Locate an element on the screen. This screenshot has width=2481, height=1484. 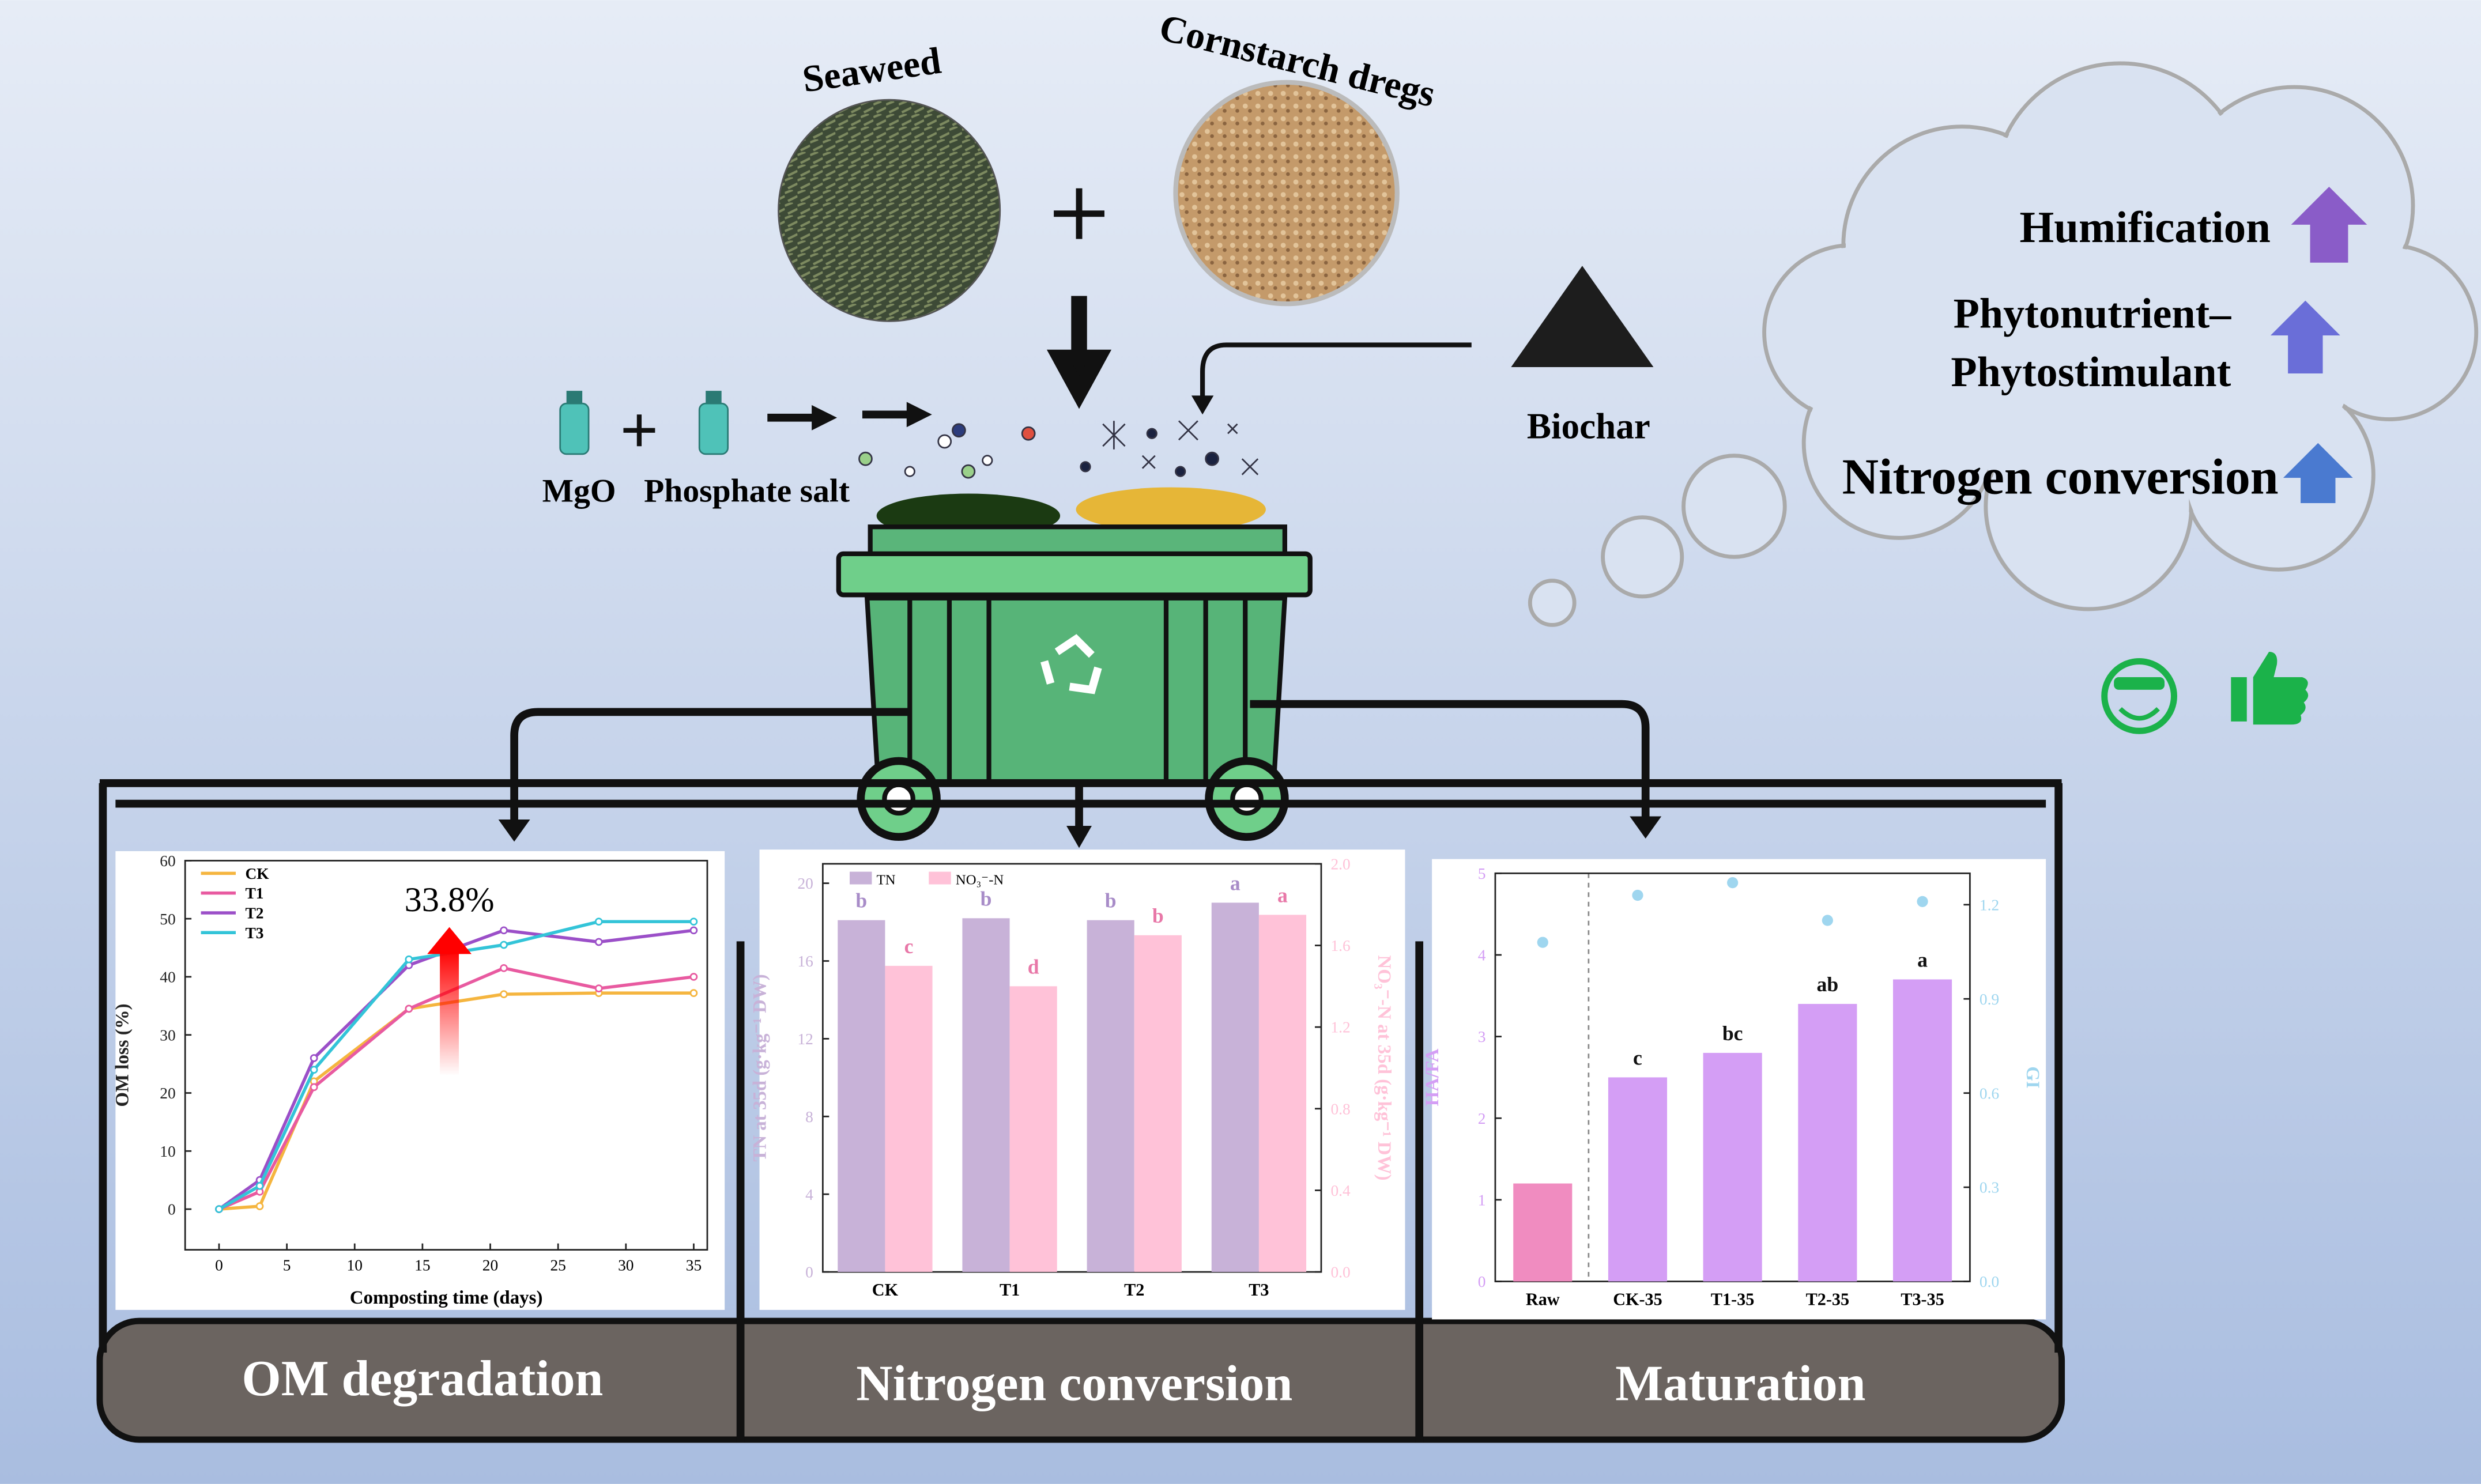
x-tick-label: 0 is located at coordinates (219, 1265).